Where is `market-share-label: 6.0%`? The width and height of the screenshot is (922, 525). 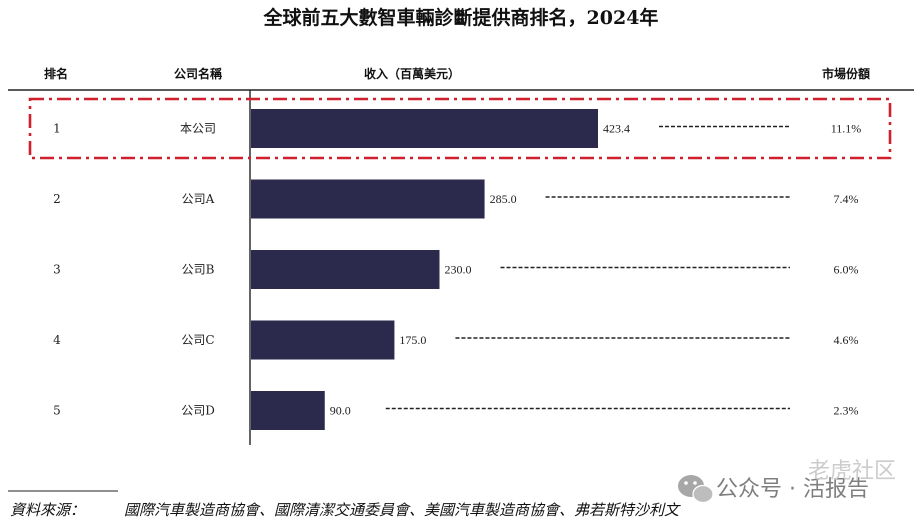
market-share-label: 6.0% is located at coordinates (846, 270).